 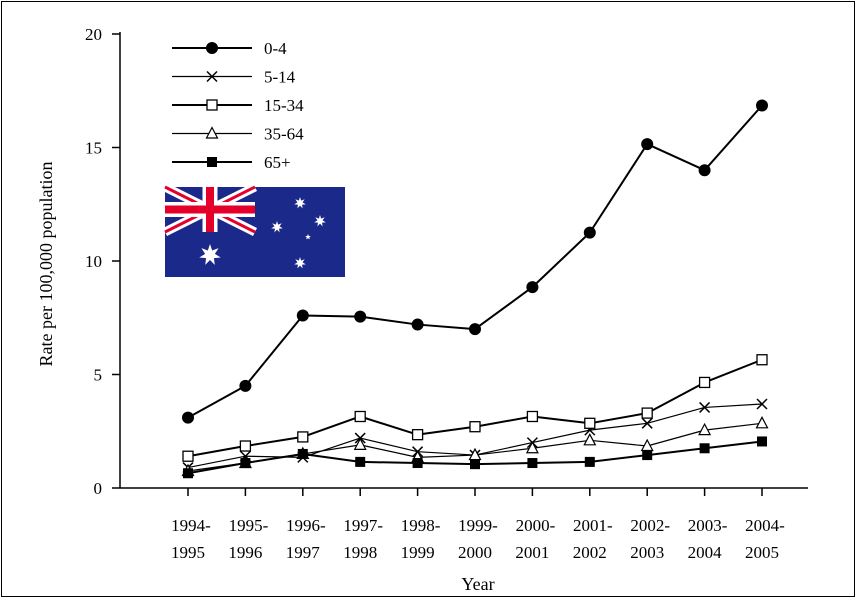 I want to click on union-jack, so click(x=210, y=209).